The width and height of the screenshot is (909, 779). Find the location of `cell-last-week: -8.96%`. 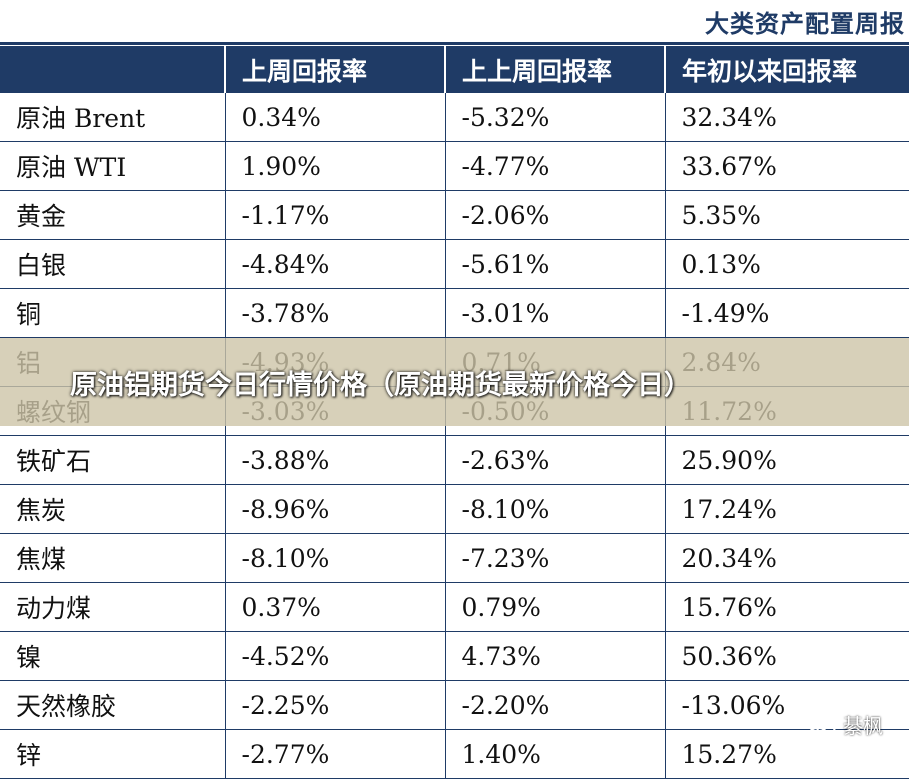

cell-last-week: -8.96% is located at coordinates (334, 509).